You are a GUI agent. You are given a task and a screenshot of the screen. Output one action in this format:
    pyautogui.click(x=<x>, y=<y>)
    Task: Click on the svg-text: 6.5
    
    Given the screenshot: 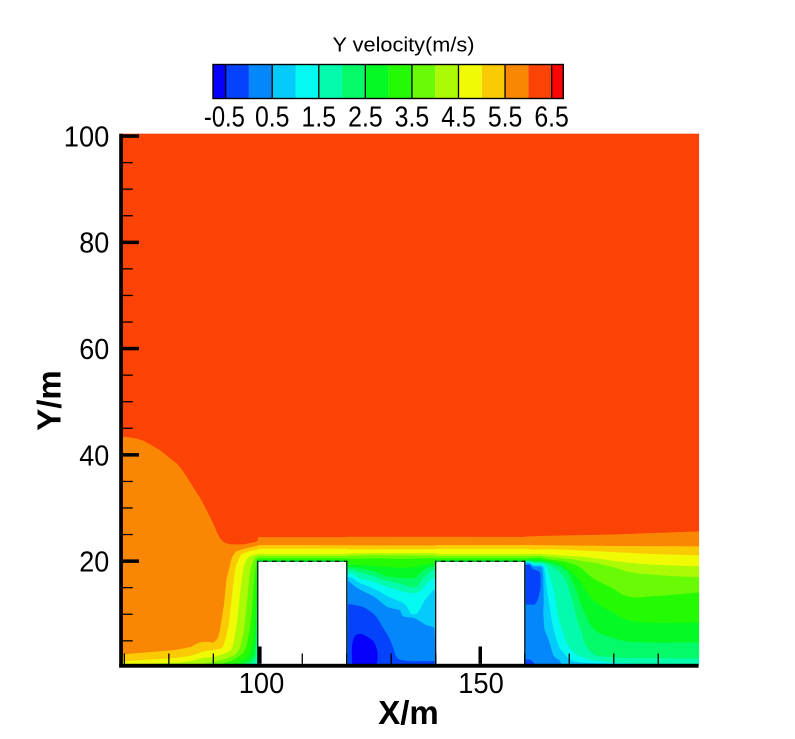 What is the action you would take?
    pyautogui.click(x=551, y=118)
    